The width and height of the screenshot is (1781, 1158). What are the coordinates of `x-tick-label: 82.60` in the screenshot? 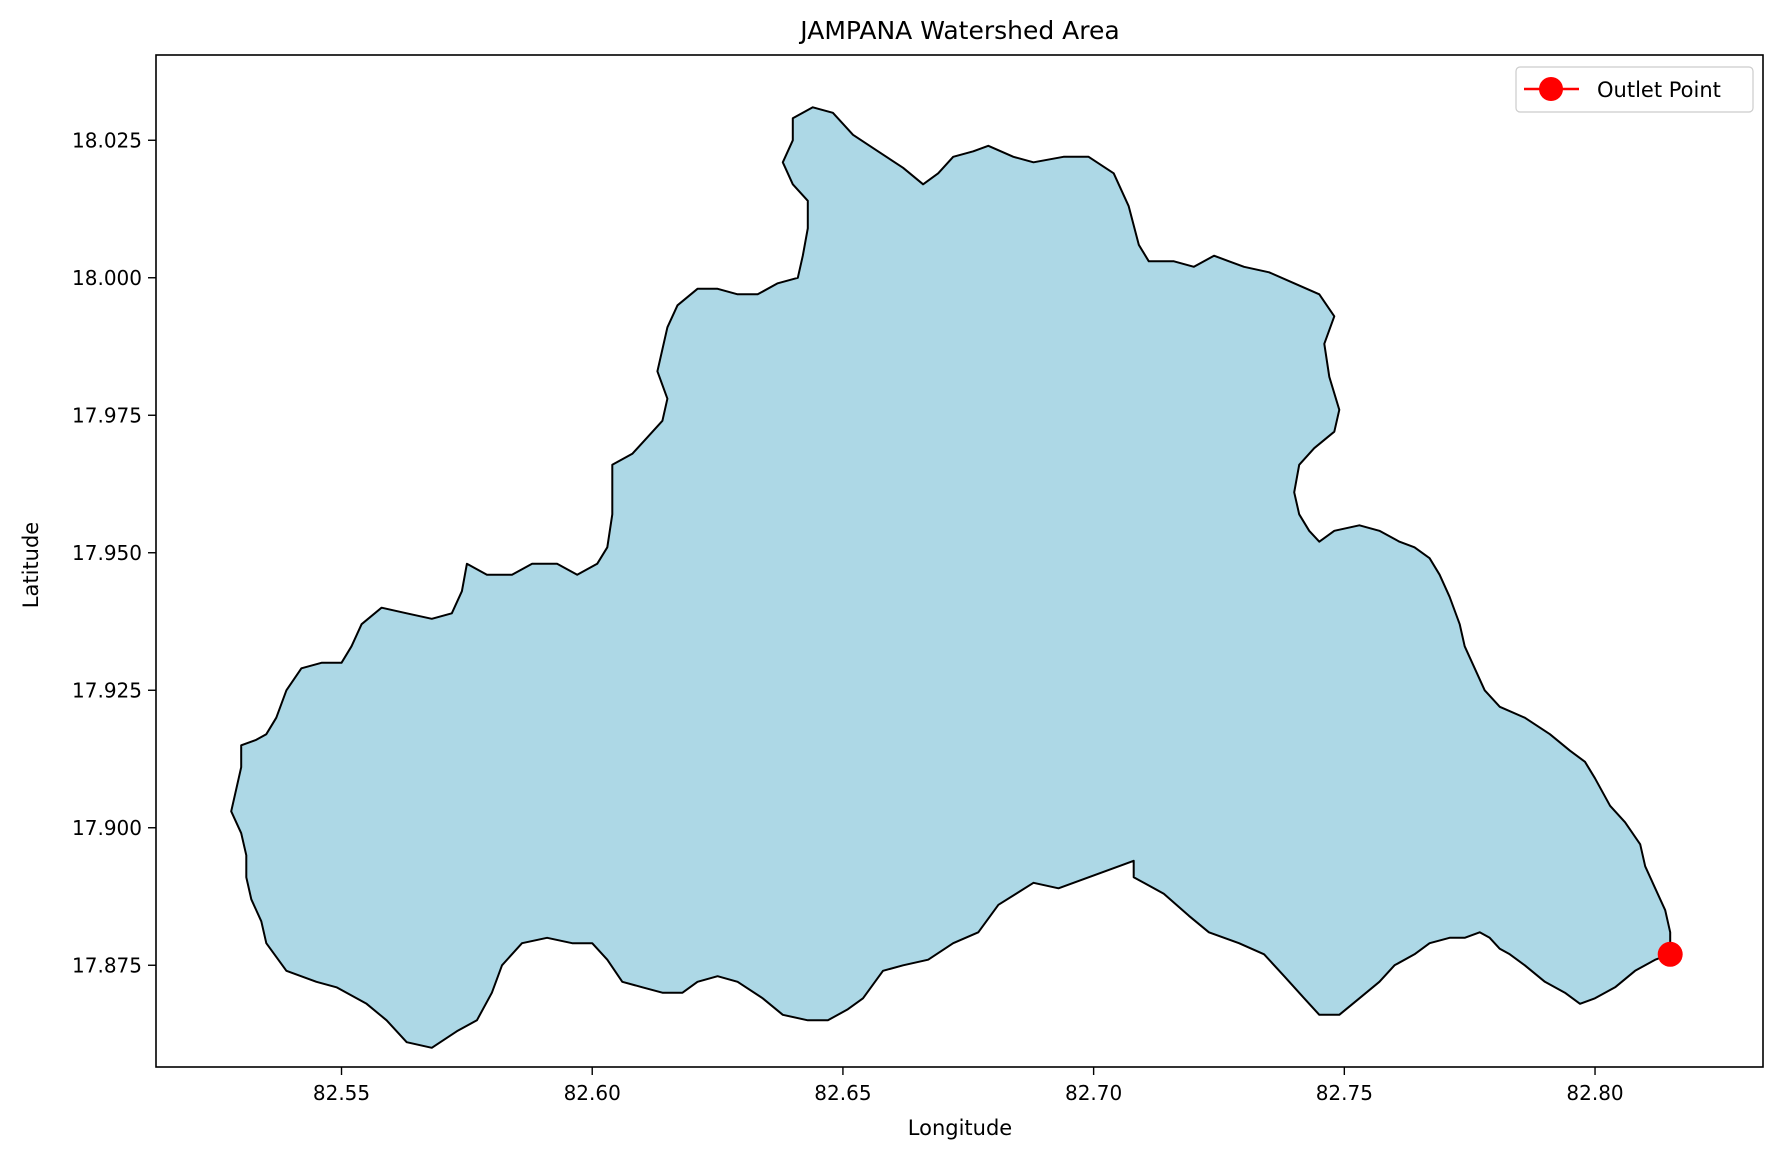 It's located at (592, 1093).